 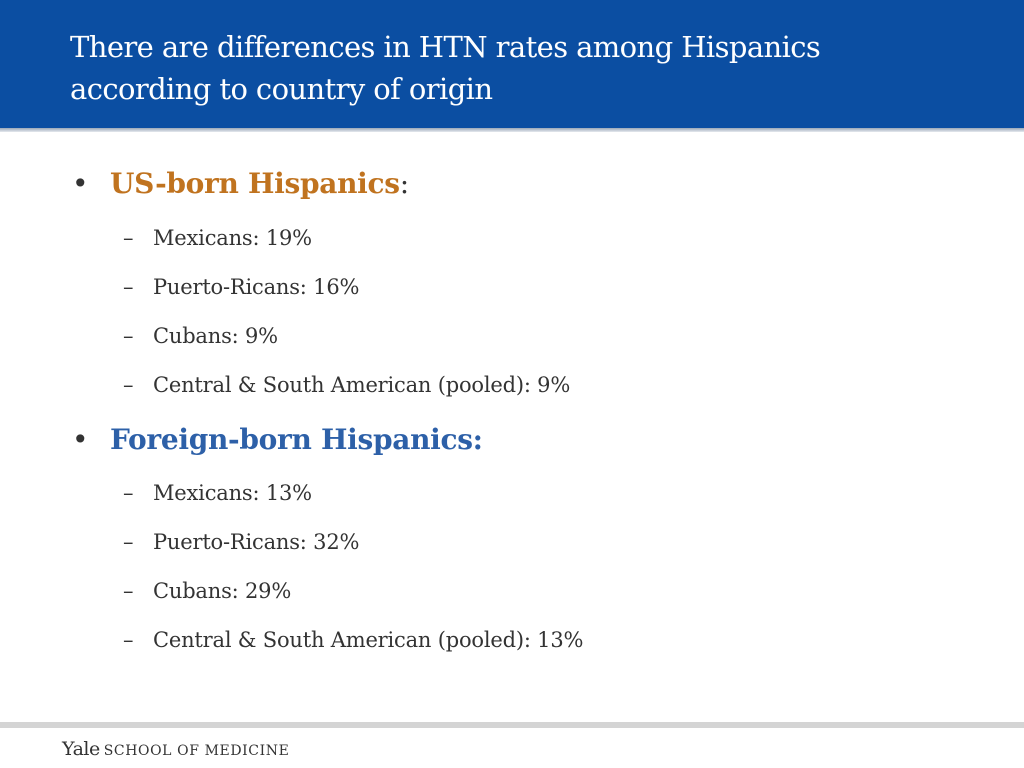 I want to click on list-item-text: Cubans: 29%, so click(x=222, y=591).